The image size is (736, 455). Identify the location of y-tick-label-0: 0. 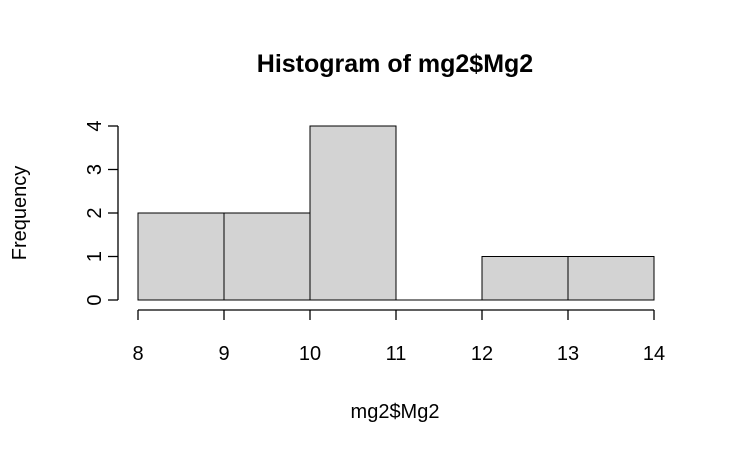
(95, 299).